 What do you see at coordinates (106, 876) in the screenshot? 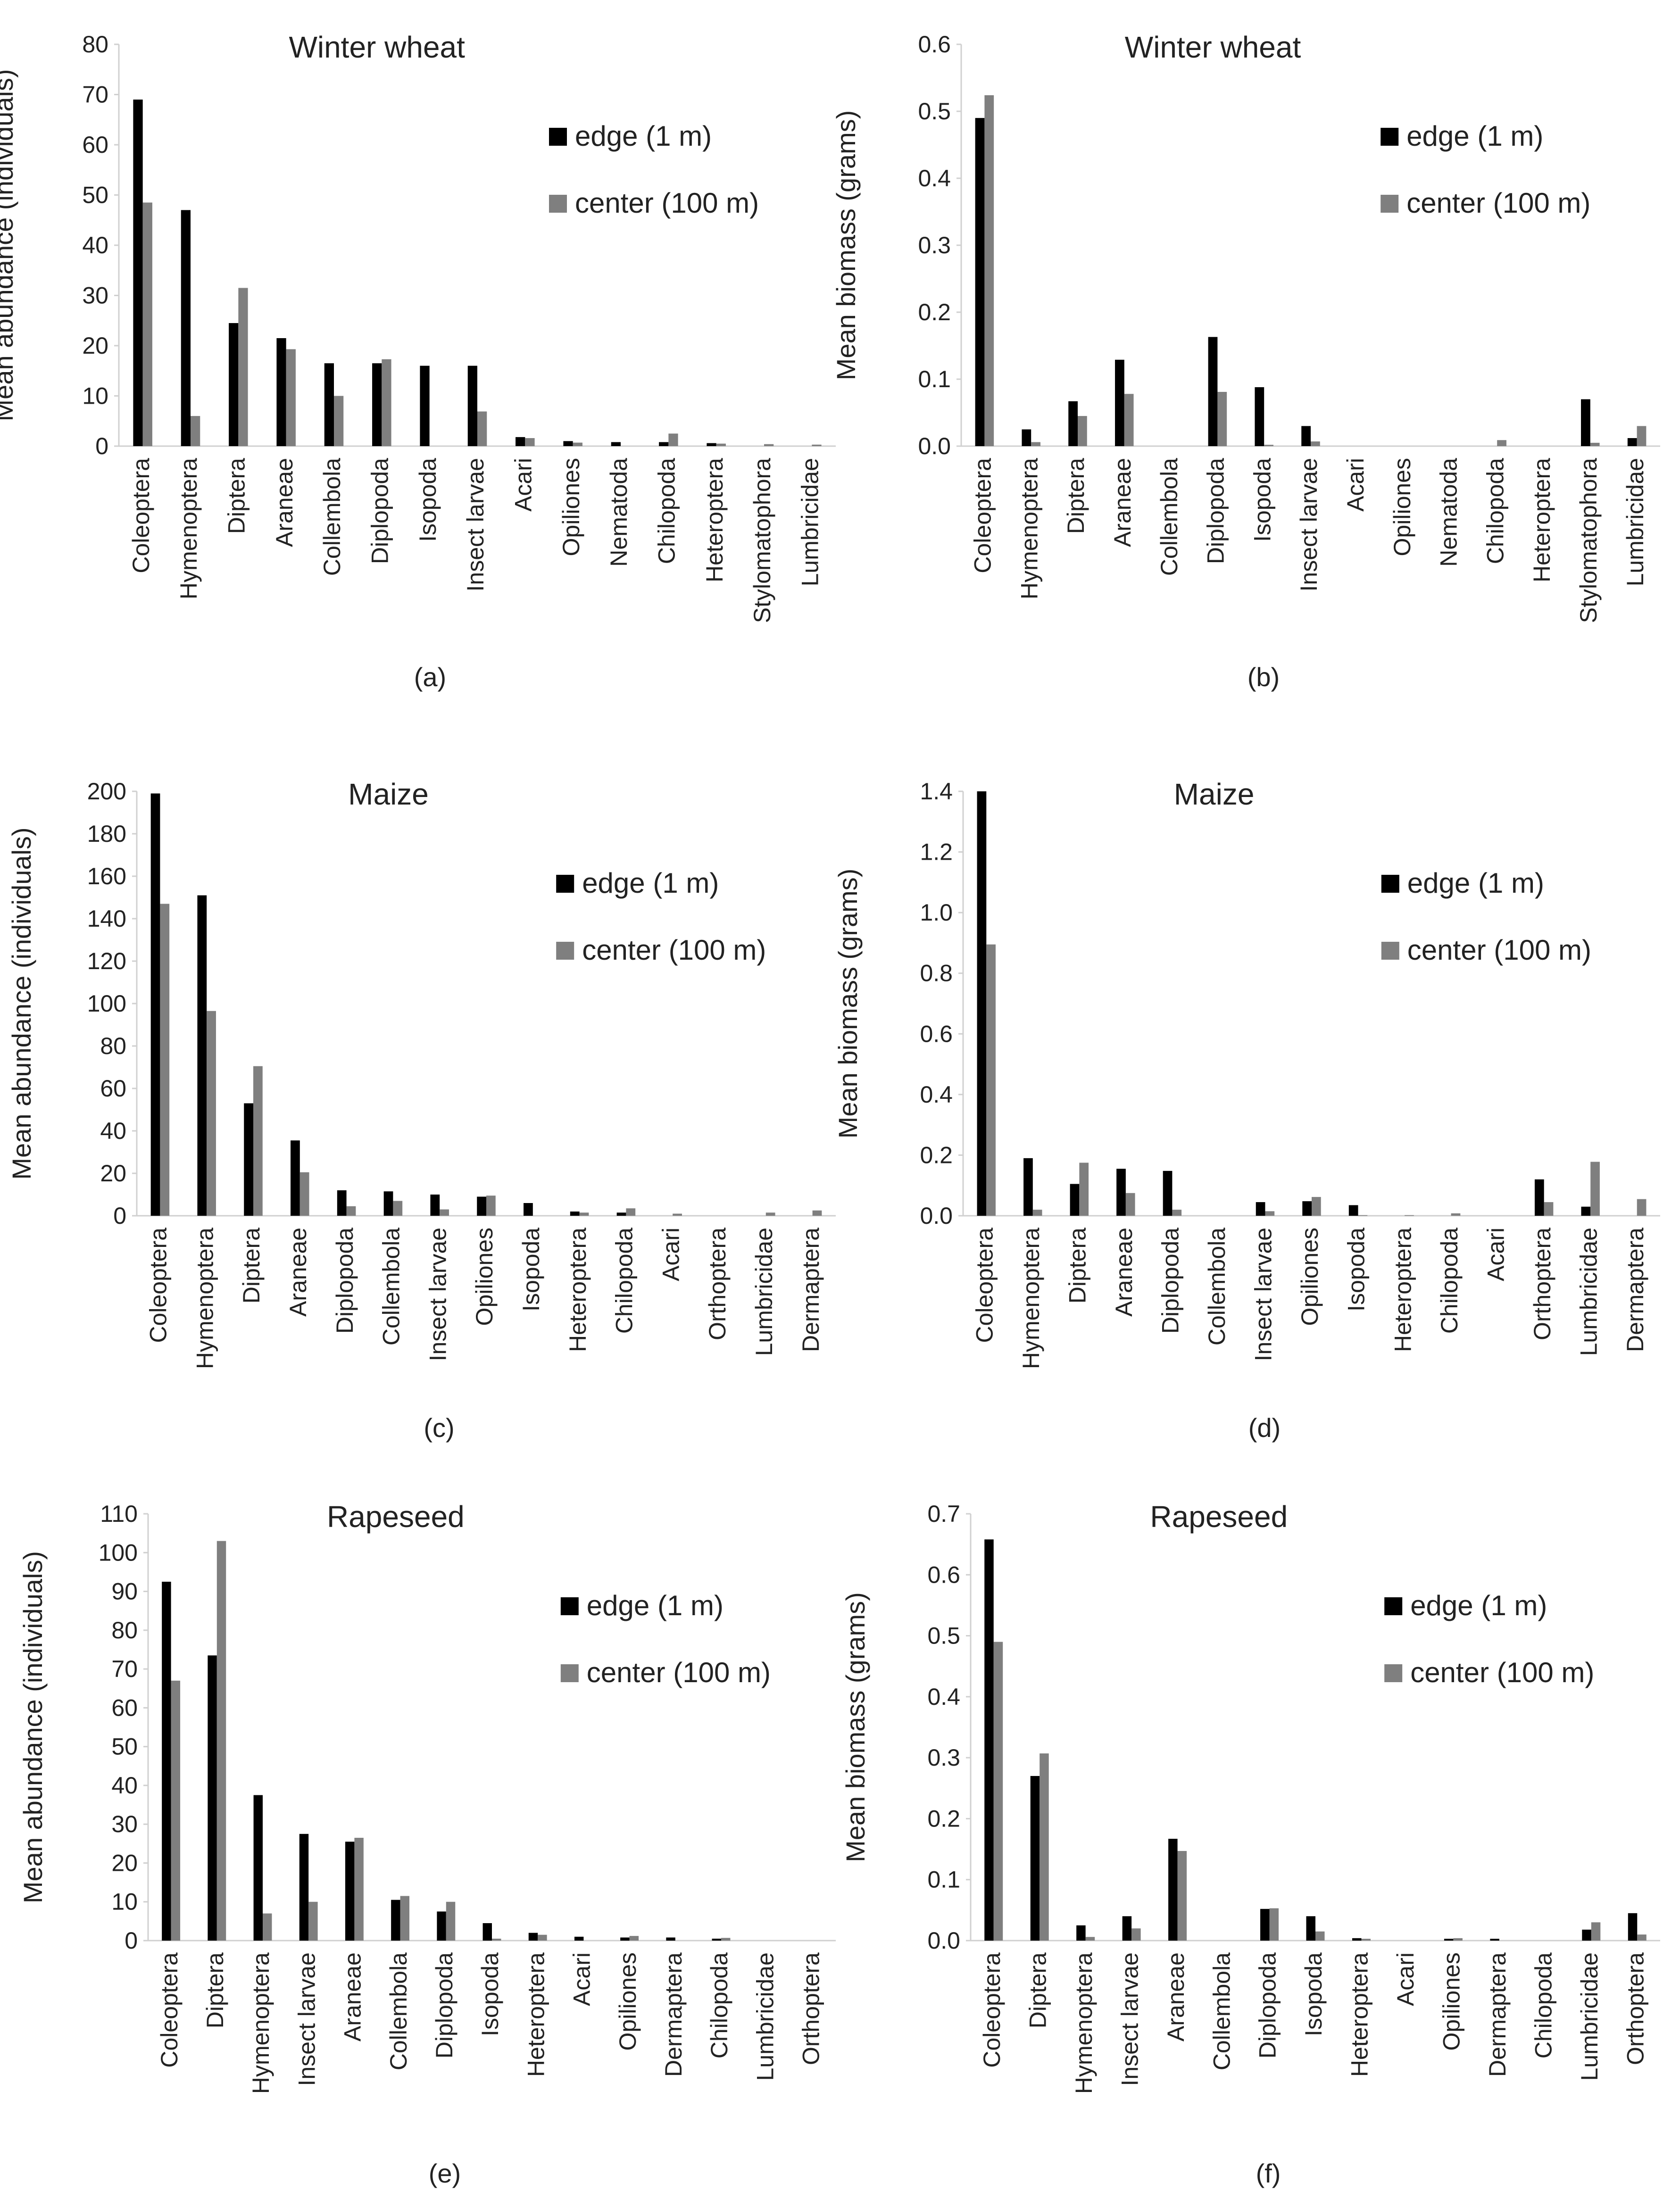
I see `y-tick-label: 160` at bounding box center [106, 876].